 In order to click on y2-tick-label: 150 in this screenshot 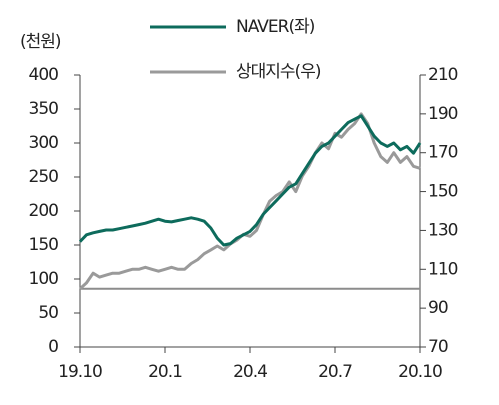, I will do `click(443, 192)`.